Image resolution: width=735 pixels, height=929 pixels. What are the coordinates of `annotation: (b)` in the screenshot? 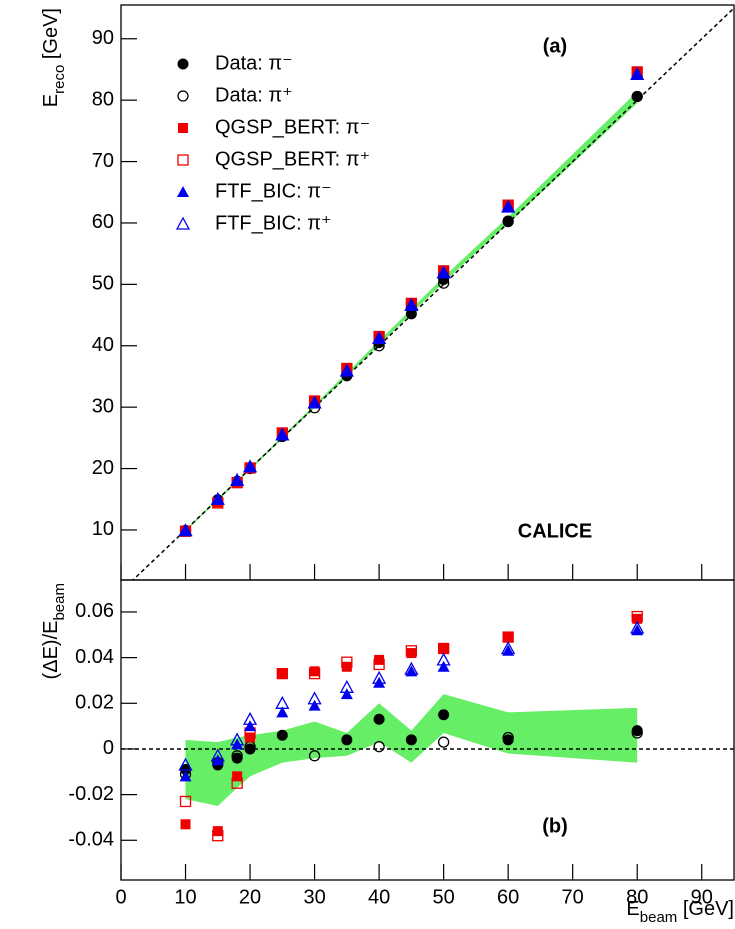 It's located at (555, 826).